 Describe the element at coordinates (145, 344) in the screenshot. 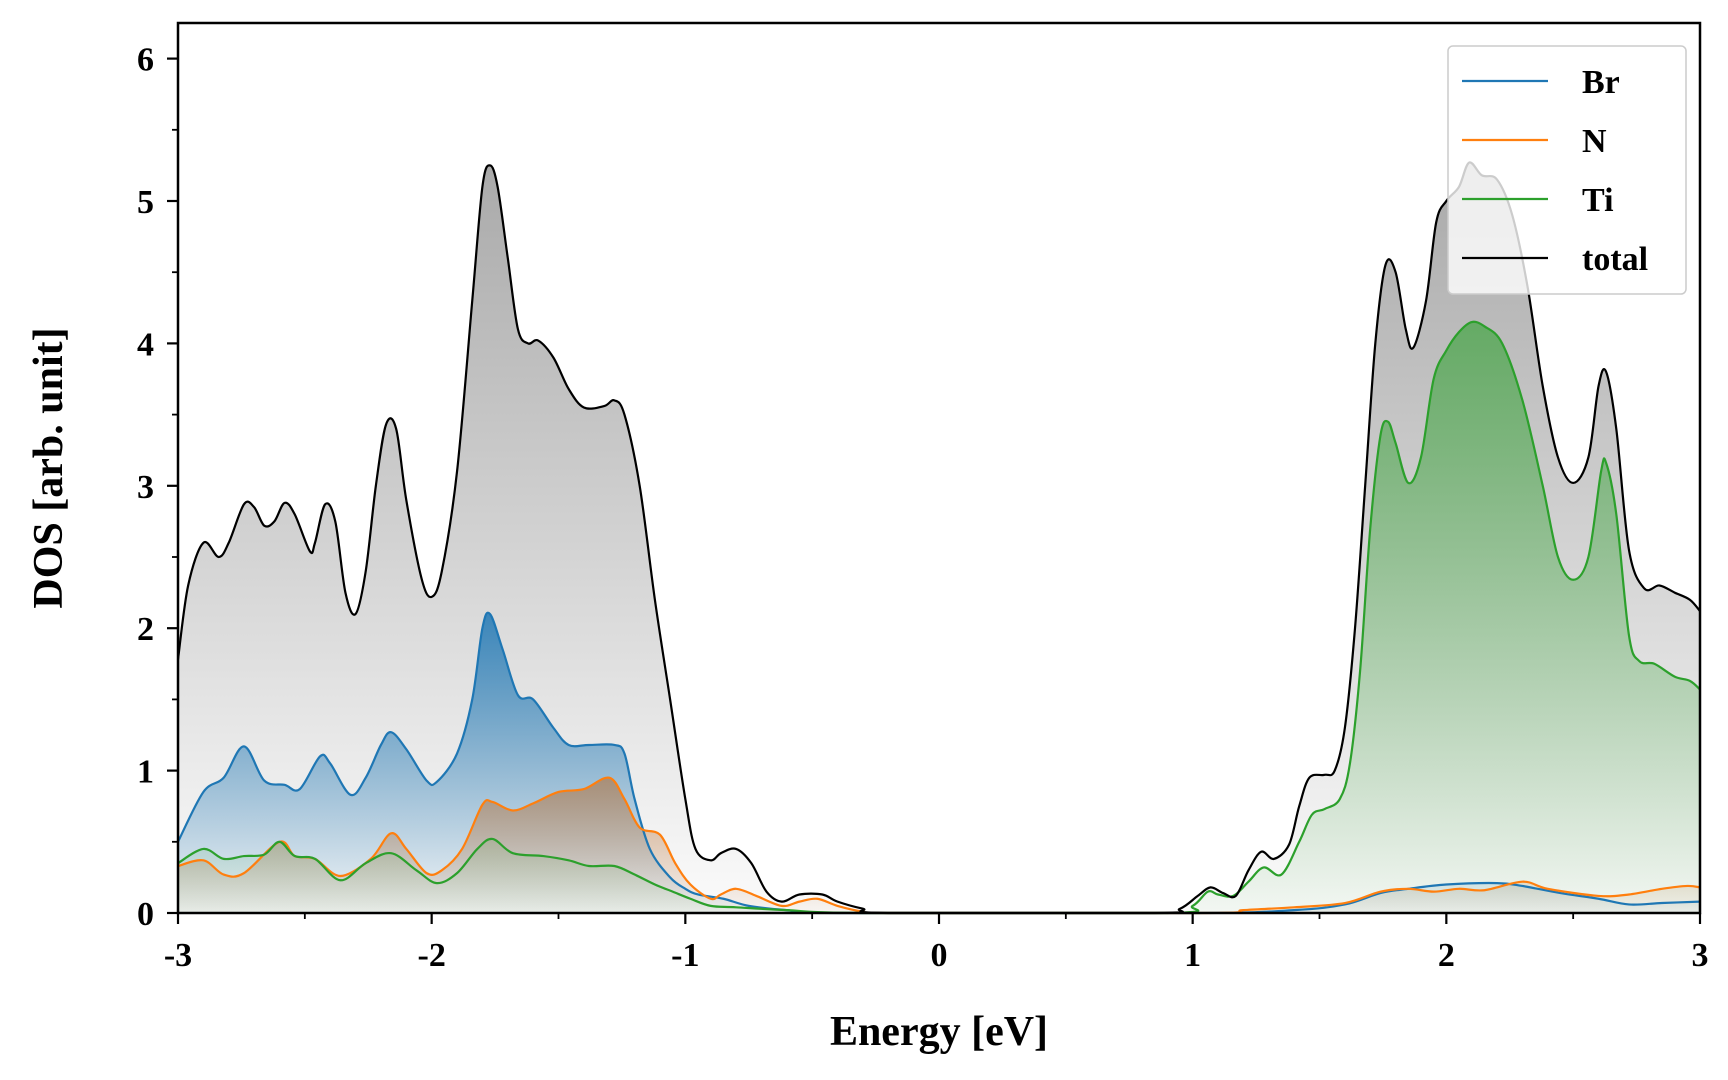

I see `y-tick-label: 4` at that location.